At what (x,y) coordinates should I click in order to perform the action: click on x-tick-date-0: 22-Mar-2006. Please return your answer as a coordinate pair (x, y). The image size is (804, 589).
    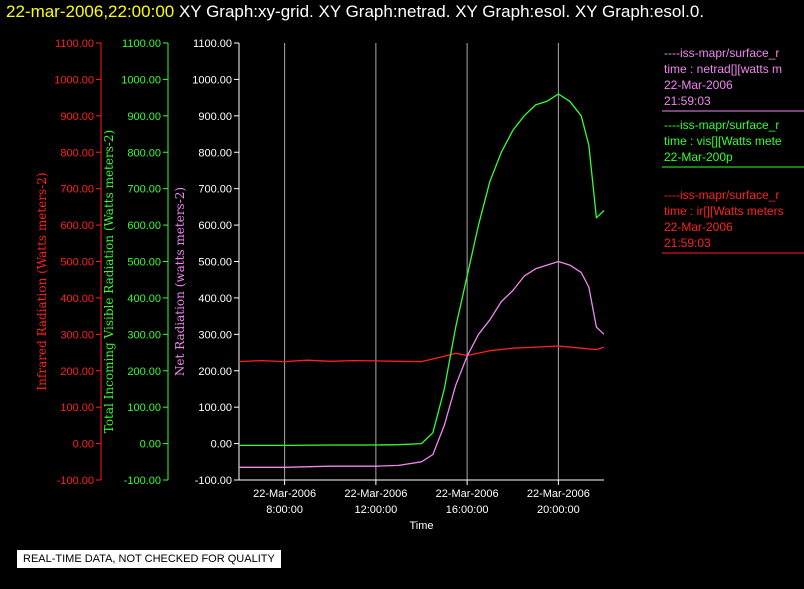
    Looking at the image, I should click on (284, 494).